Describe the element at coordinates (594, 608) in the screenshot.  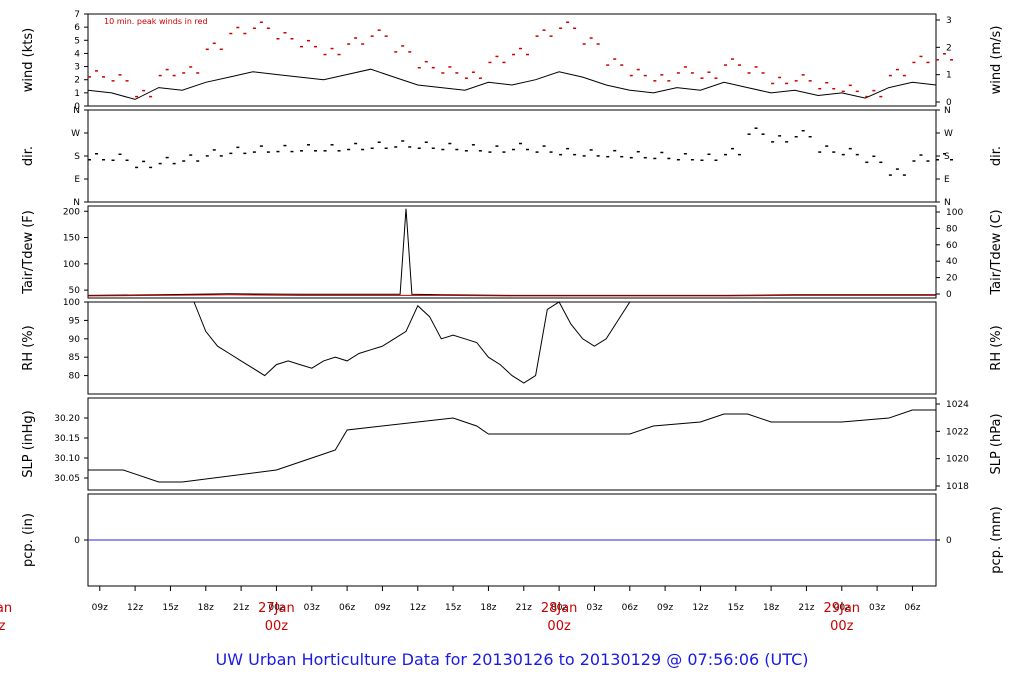
I see `xtick-label: 03z` at that location.